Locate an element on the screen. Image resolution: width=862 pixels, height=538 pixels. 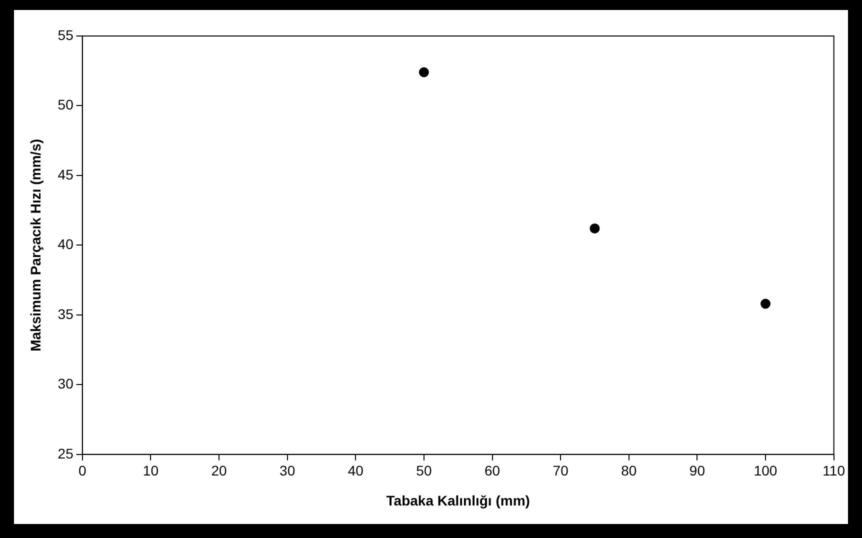
x-tick-label: 110 is located at coordinates (834, 470).